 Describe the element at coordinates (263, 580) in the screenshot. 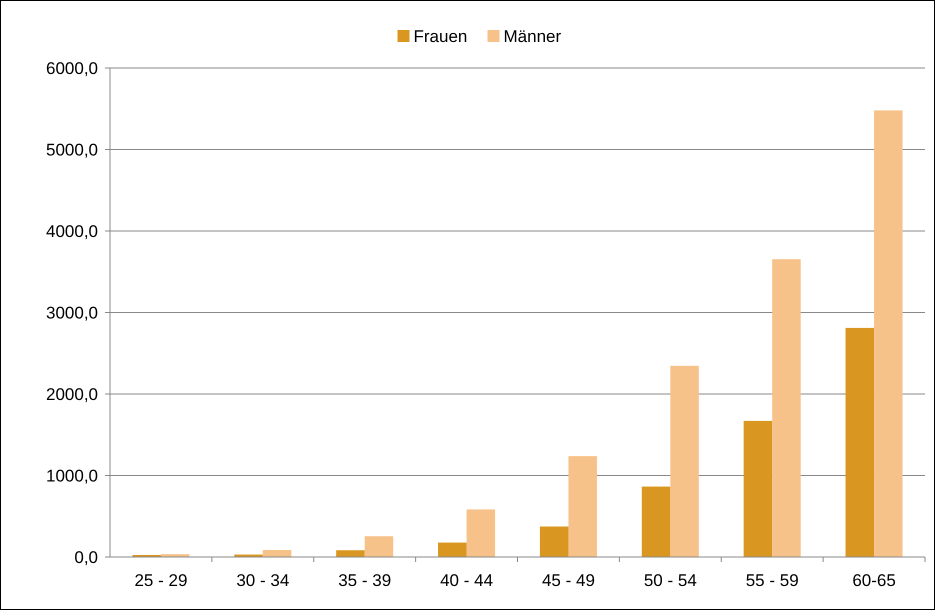

I see `x-tick-label: 30 - 34` at that location.